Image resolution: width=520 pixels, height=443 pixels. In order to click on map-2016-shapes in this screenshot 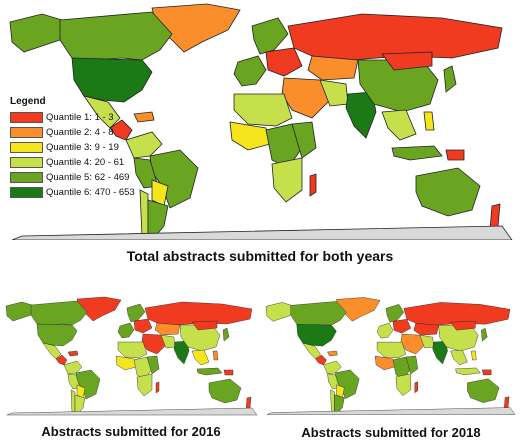, I will do `click(131, 356)`.